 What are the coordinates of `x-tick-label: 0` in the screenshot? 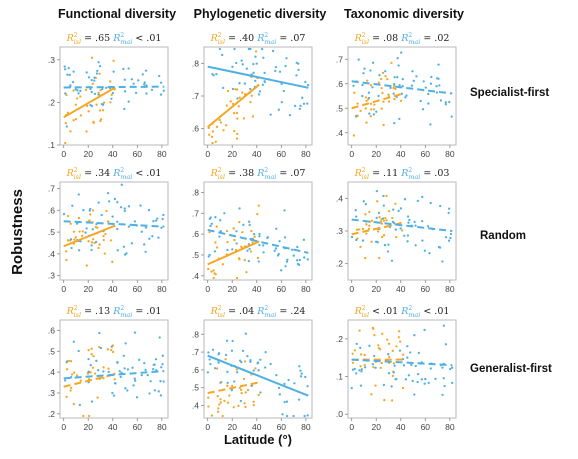 It's located at (207, 427).